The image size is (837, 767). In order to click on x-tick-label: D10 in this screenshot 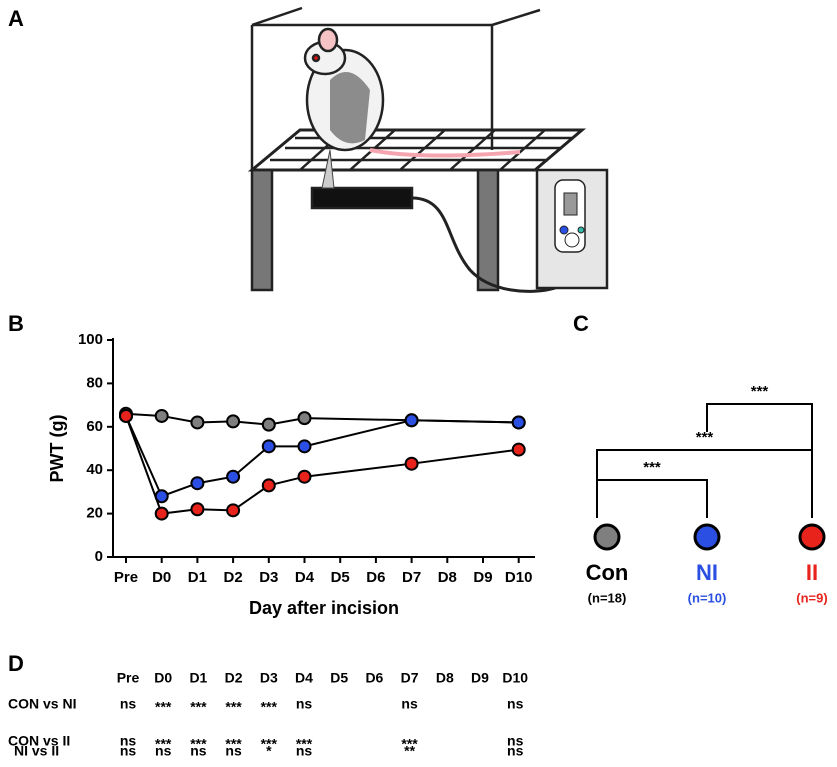, I will do `click(519, 577)`.